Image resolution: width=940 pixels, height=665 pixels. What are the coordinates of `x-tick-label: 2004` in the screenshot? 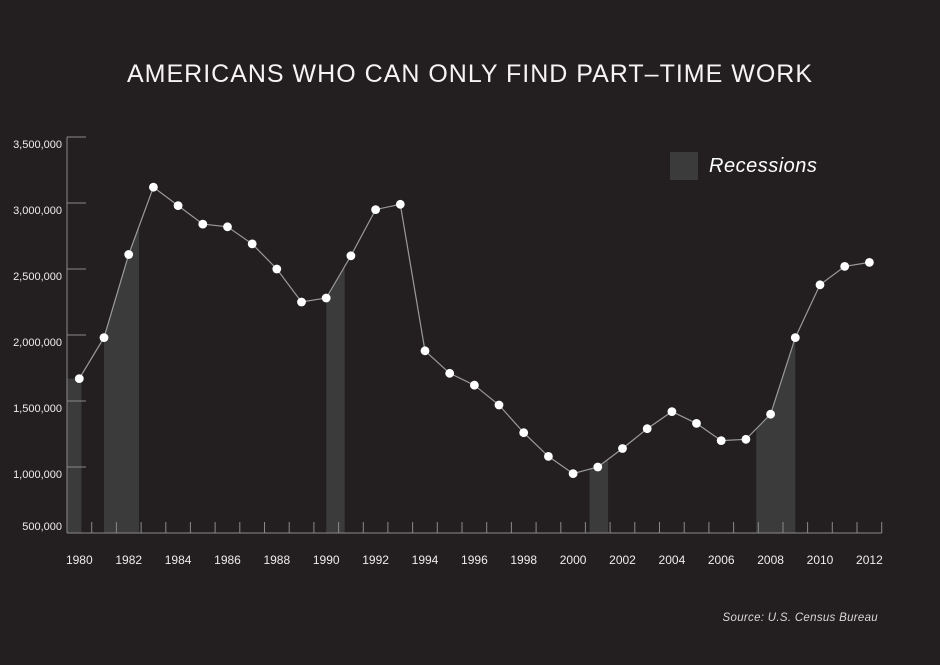 It's located at (672, 560).